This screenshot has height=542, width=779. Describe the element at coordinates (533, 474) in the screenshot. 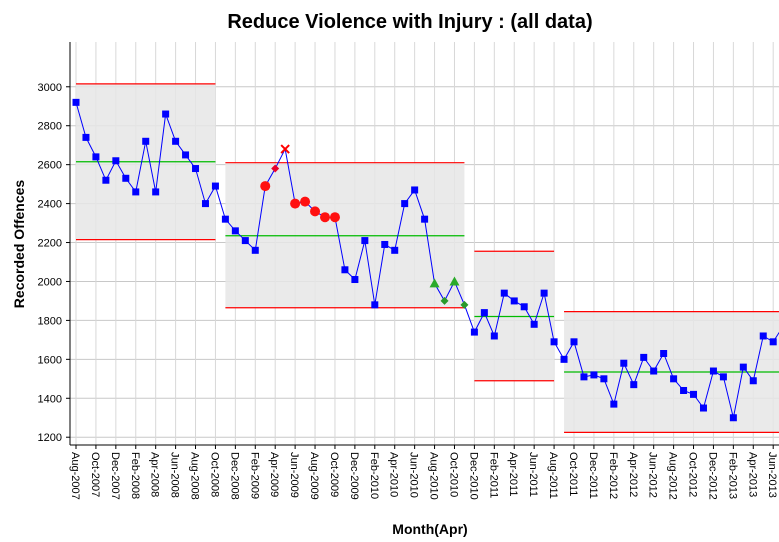

I see `x-tick-label: Jun-2011` at that location.